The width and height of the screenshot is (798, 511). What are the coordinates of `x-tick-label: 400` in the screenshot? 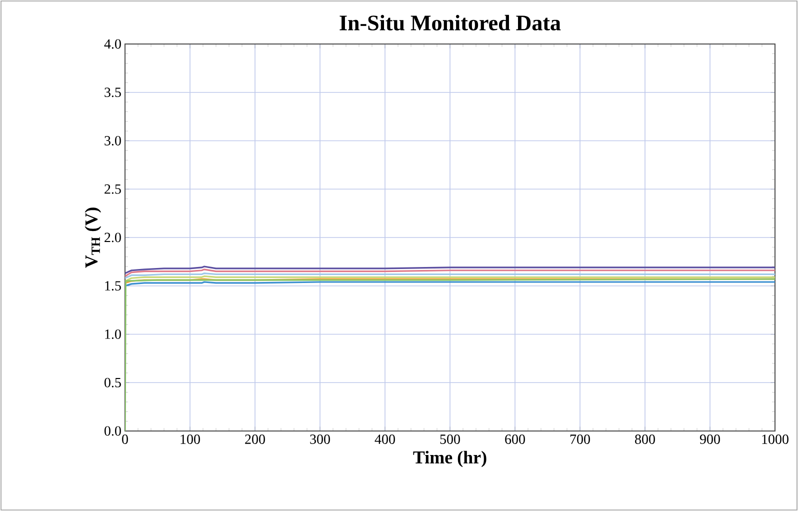 It's located at (384, 439).